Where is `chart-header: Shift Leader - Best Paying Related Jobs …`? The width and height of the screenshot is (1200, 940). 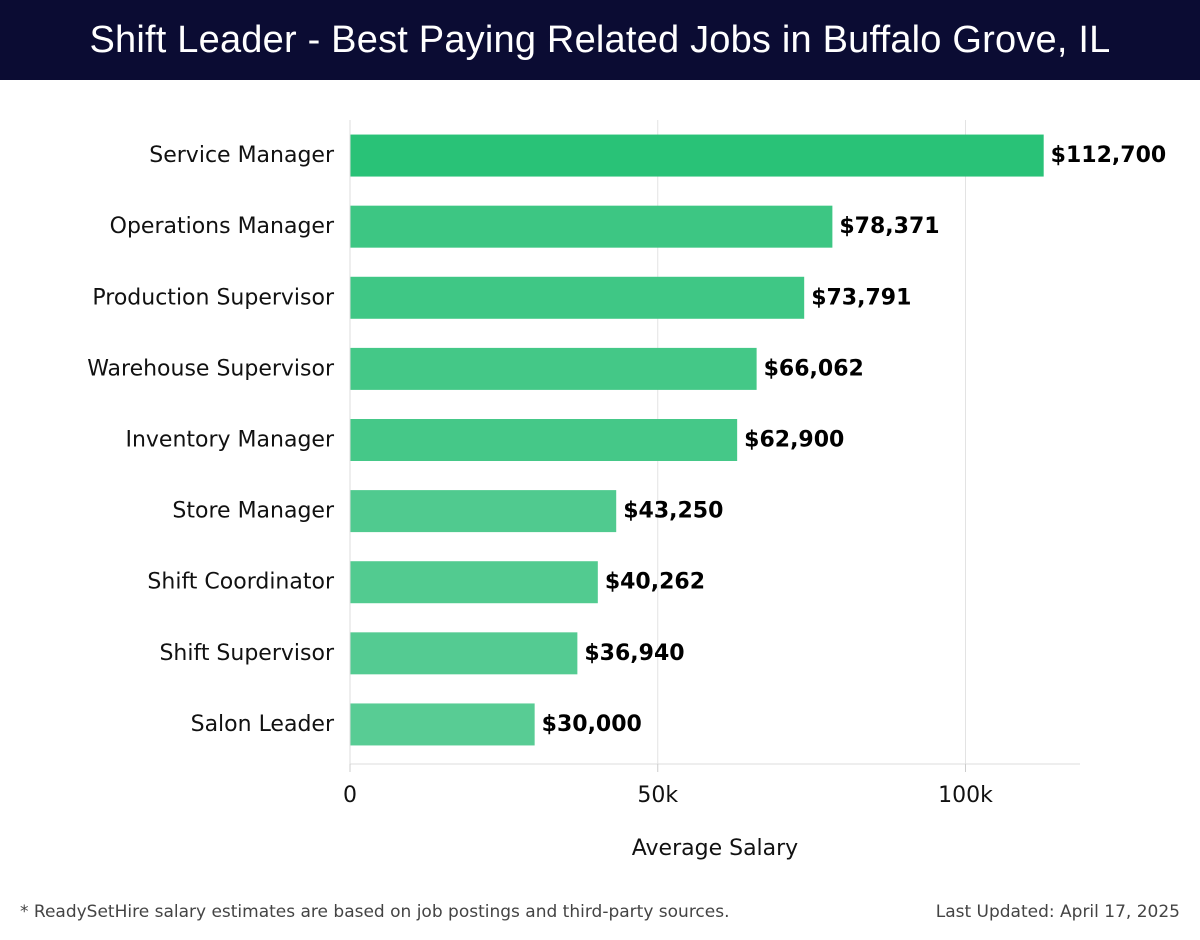 chart-header: Shift Leader - Best Paying Related Jobs … is located at coordinates (600, 40).